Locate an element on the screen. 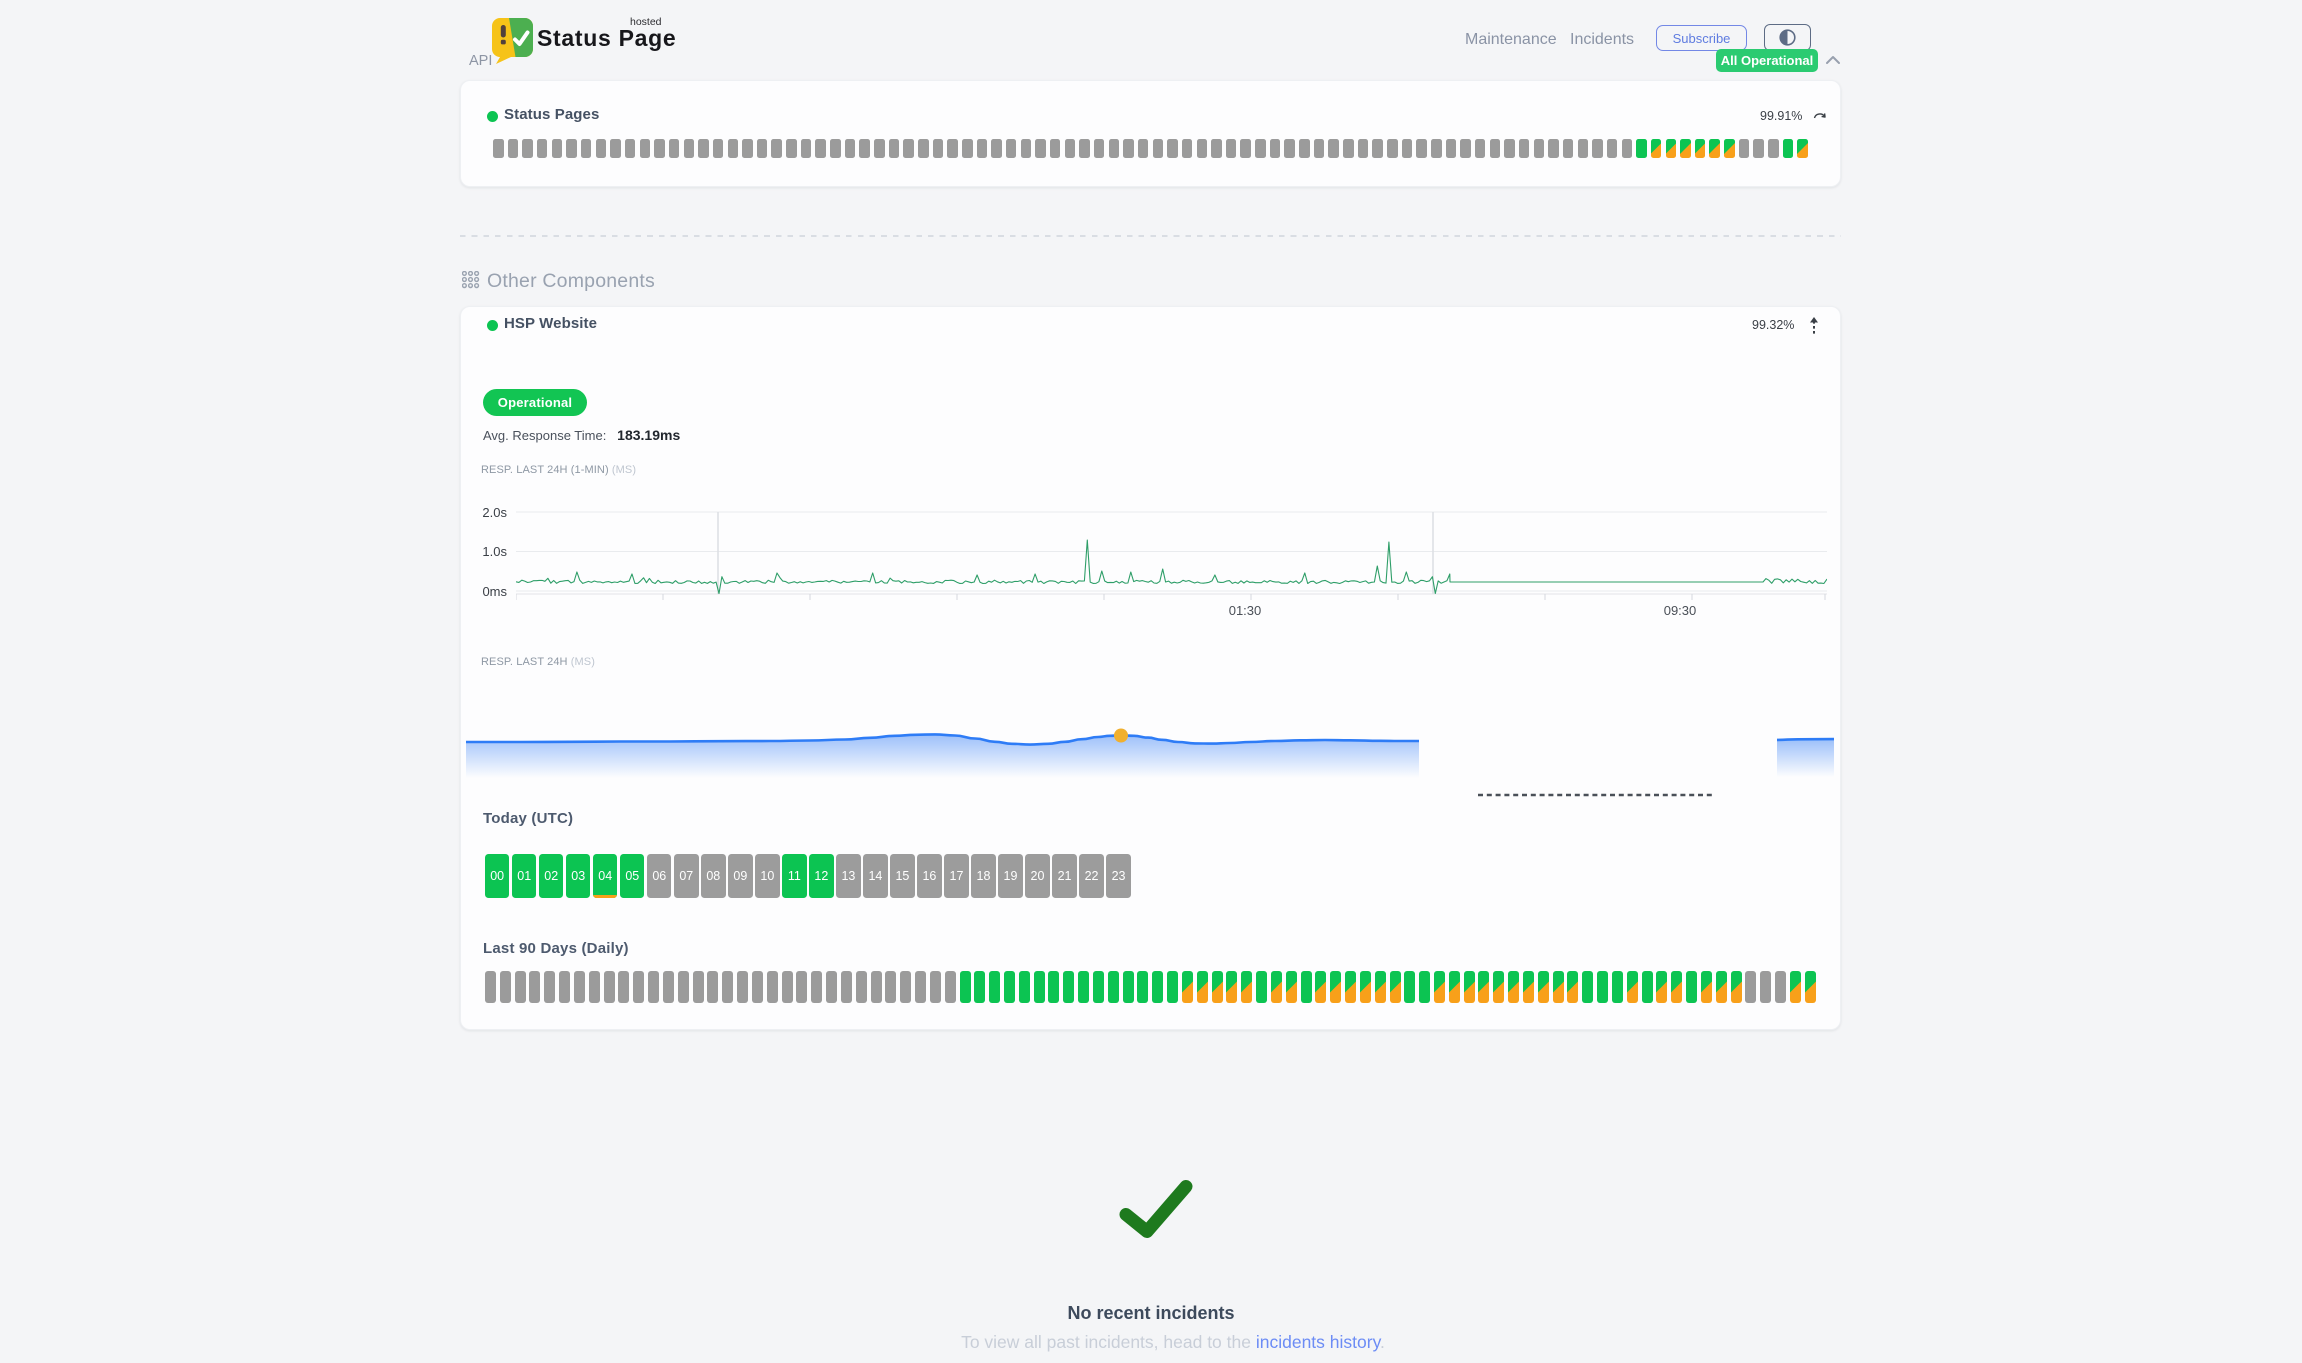  svg-text: 09:30 is located at coordinates (1680, 610).